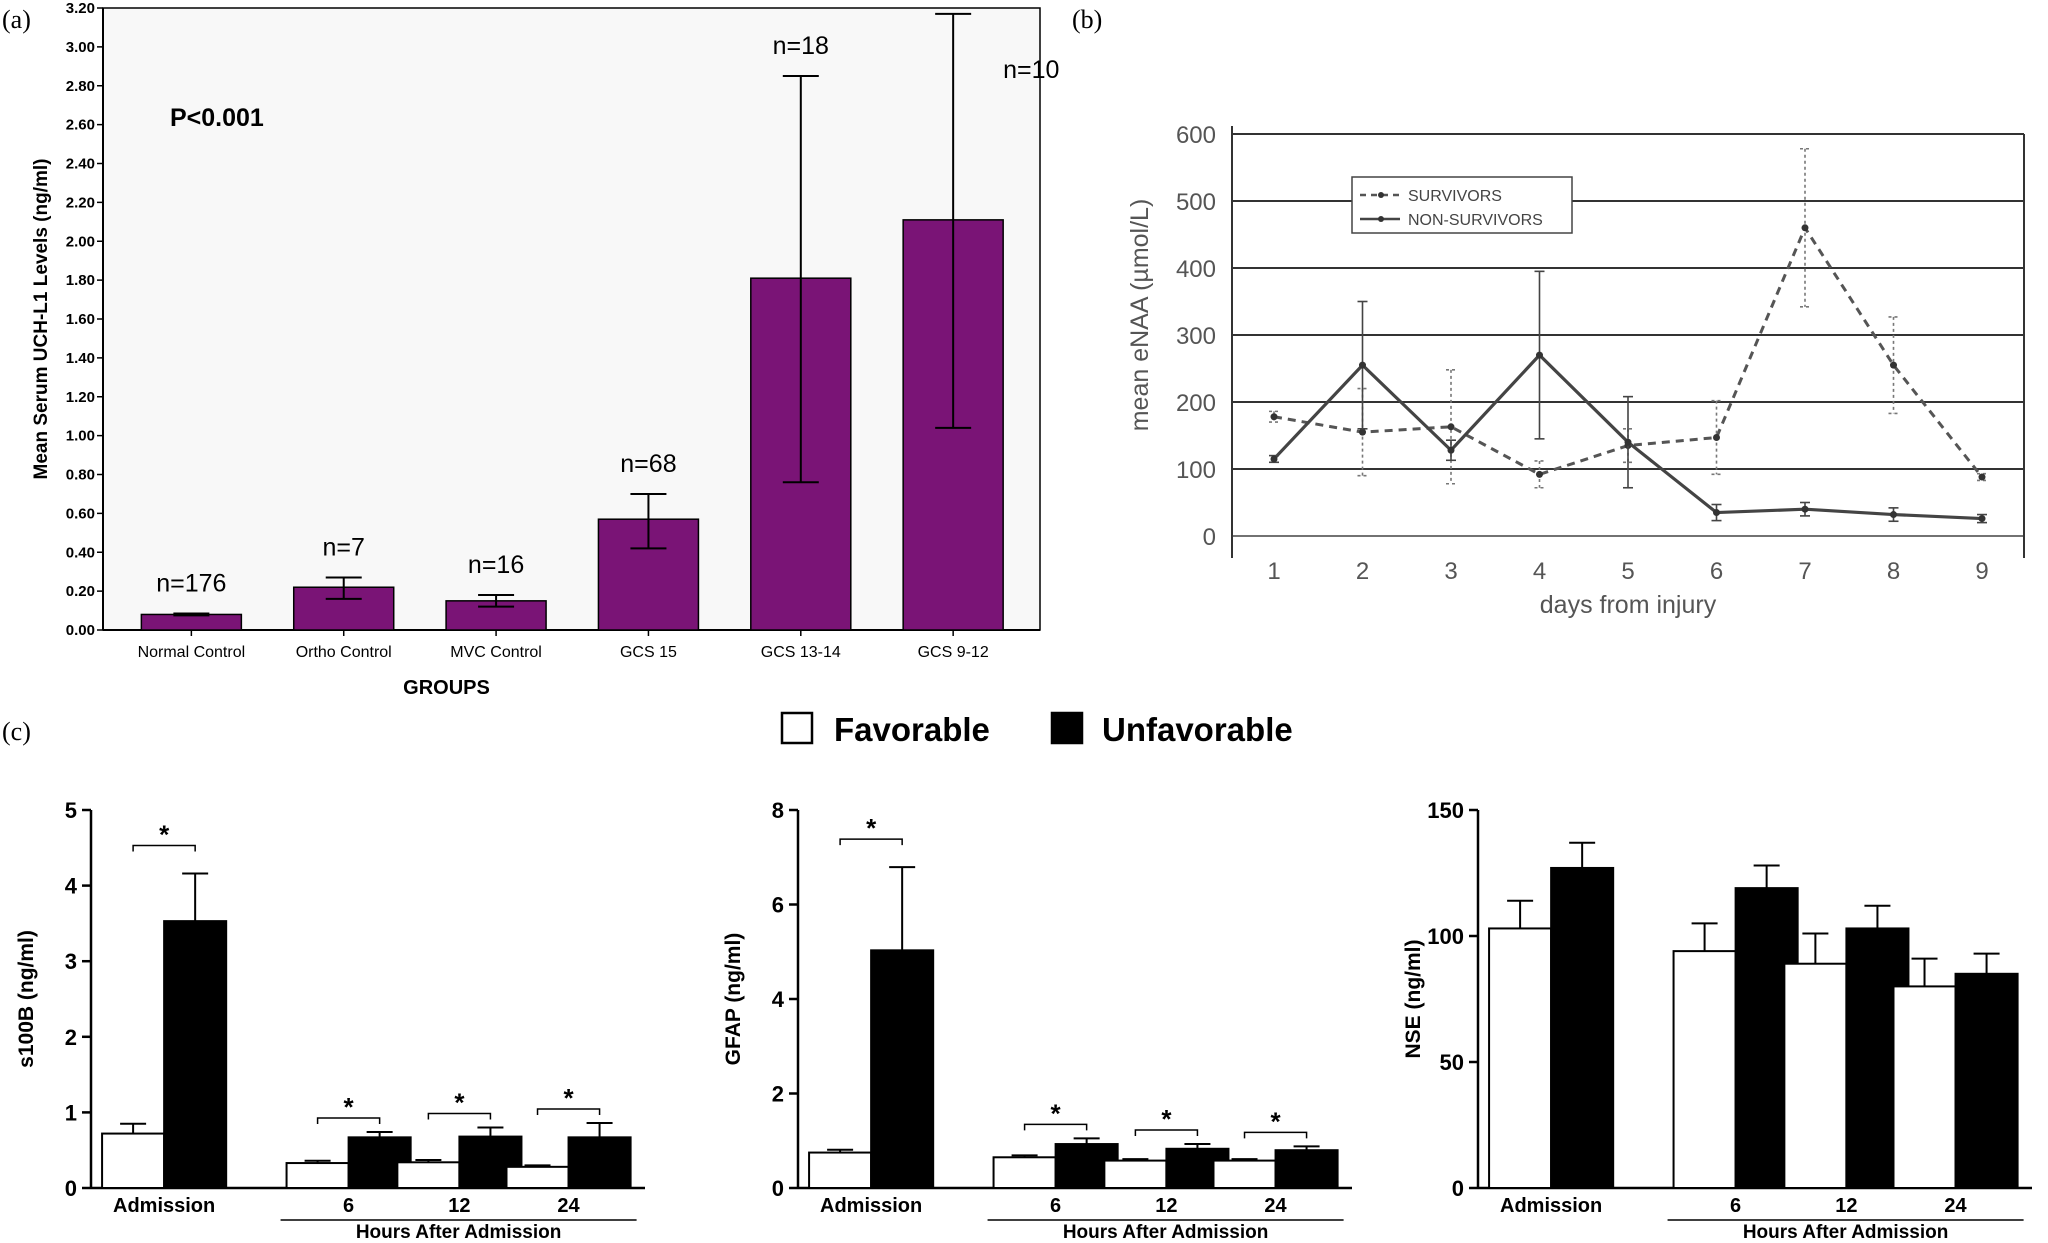 The image size is (2048, 1243). I want to click on y-tick-label-a: 1.00, so click(80, 436).